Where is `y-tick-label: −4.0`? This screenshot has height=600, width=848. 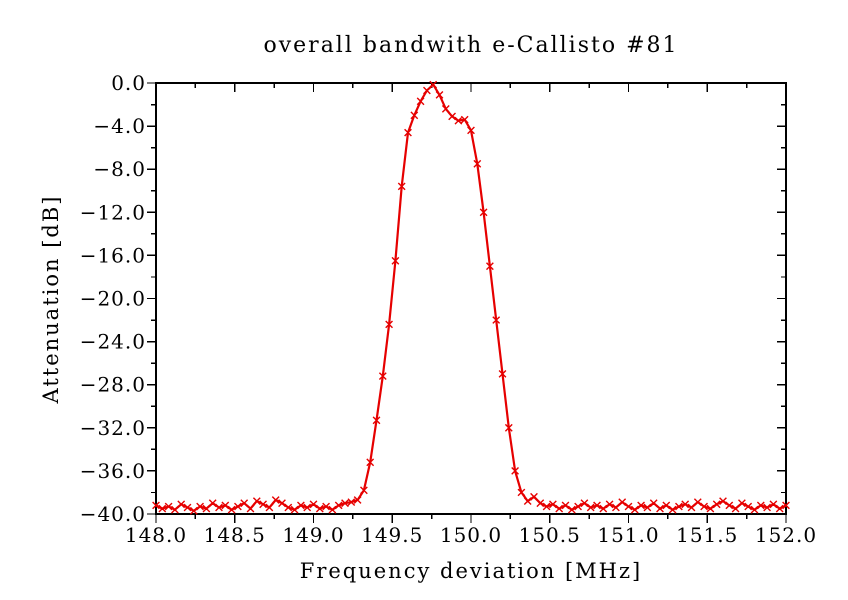
y-tick-label: −4.0 is located at coordinates (119, 126).